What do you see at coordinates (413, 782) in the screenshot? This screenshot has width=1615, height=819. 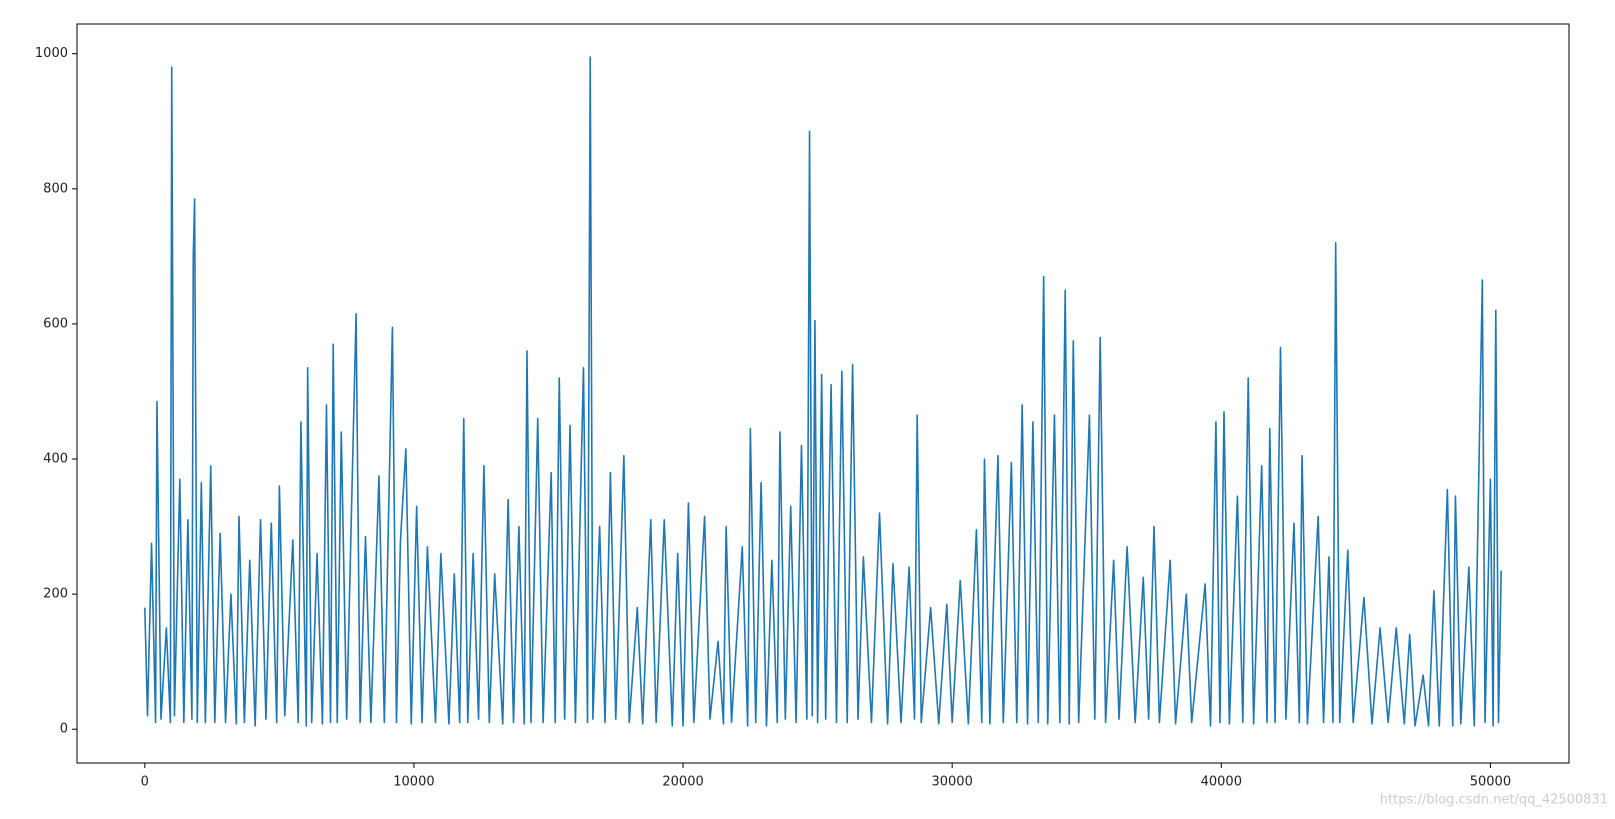 I see `x-tick-label: 10000` at bounding box center [413, 782].